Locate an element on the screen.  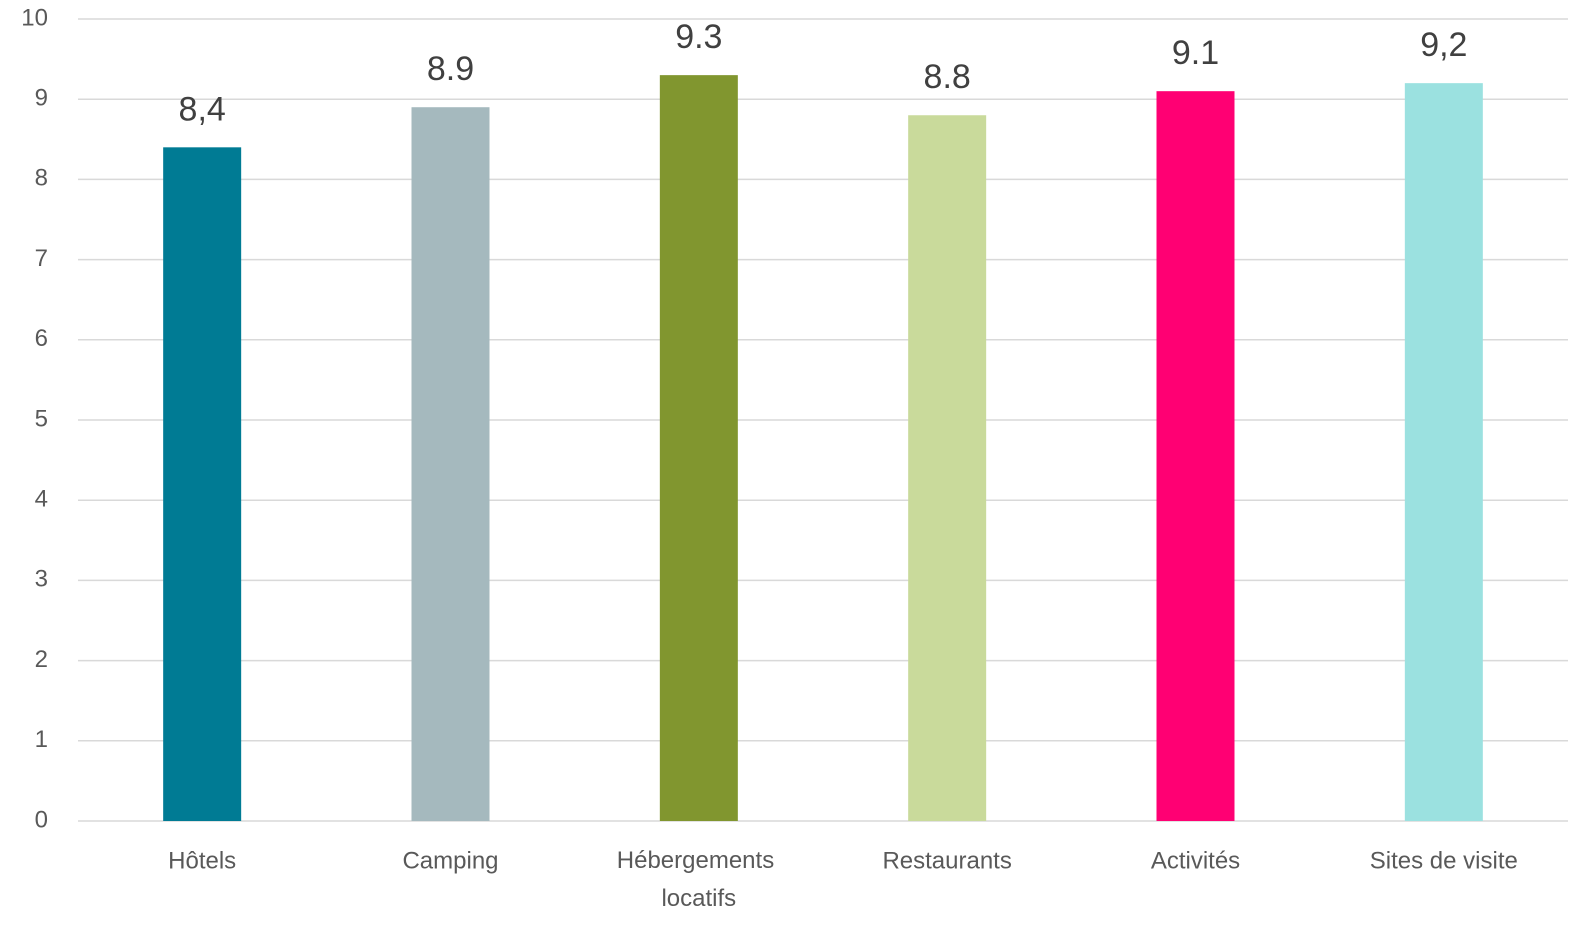
y-tick-label: 6 is located at coordinates (41, 338).